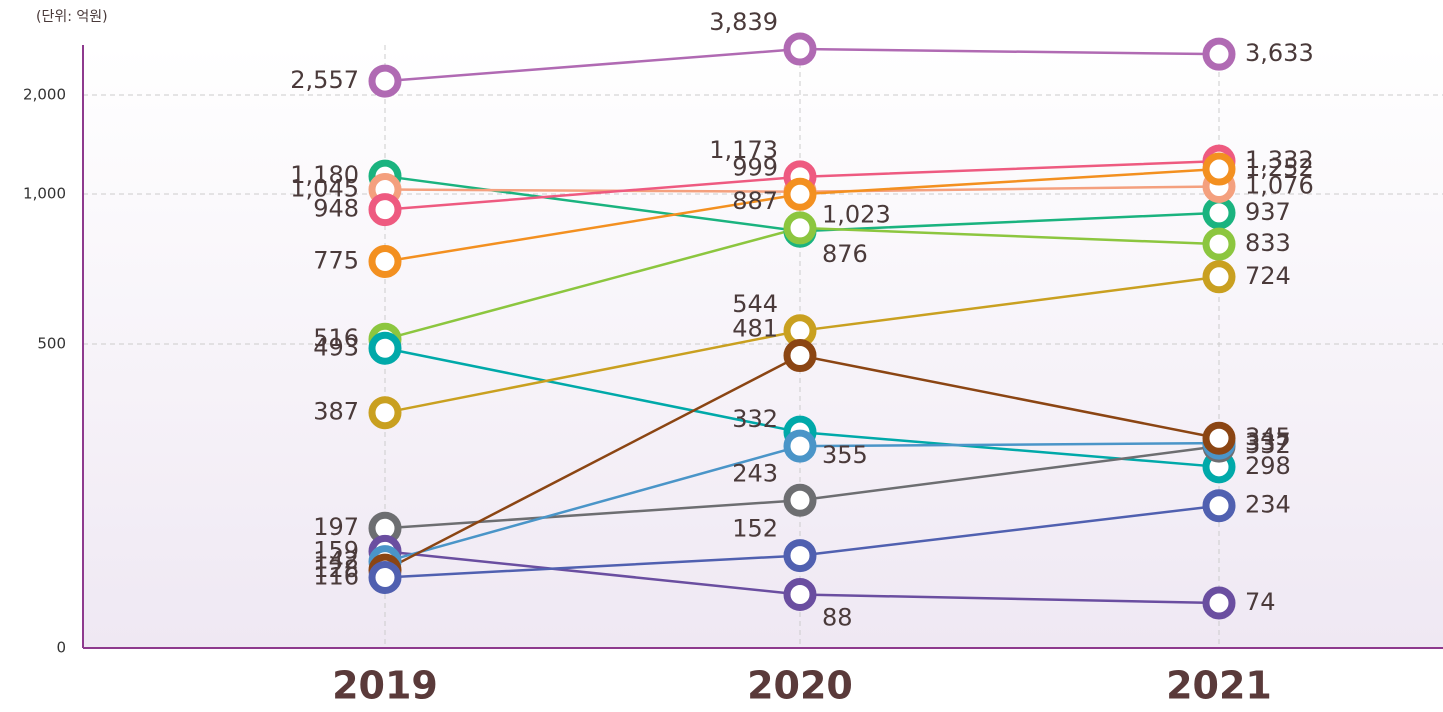 Image resolution: width=1443 pixels, height=712 pixels. What do you see at coordinates (324, 80) in the screenshot?
I see `data-label: 2,557` at bounding box center [324, 80].